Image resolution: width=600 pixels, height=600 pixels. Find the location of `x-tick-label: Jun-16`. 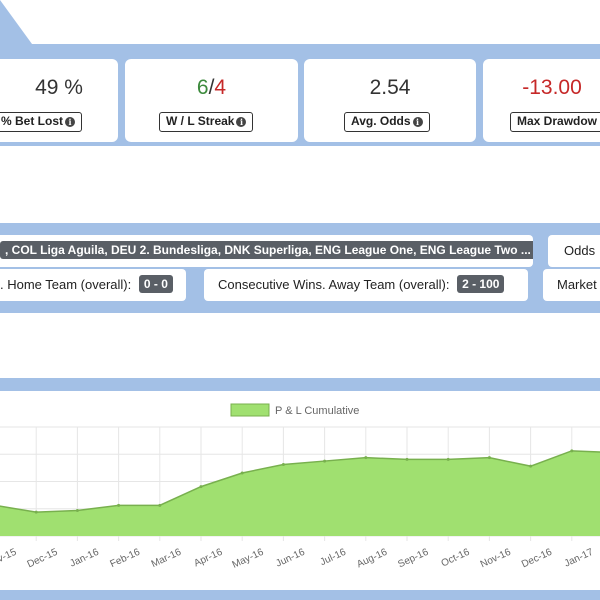

x-tick-label: Jun-16 is located at coordinates (290, 558).